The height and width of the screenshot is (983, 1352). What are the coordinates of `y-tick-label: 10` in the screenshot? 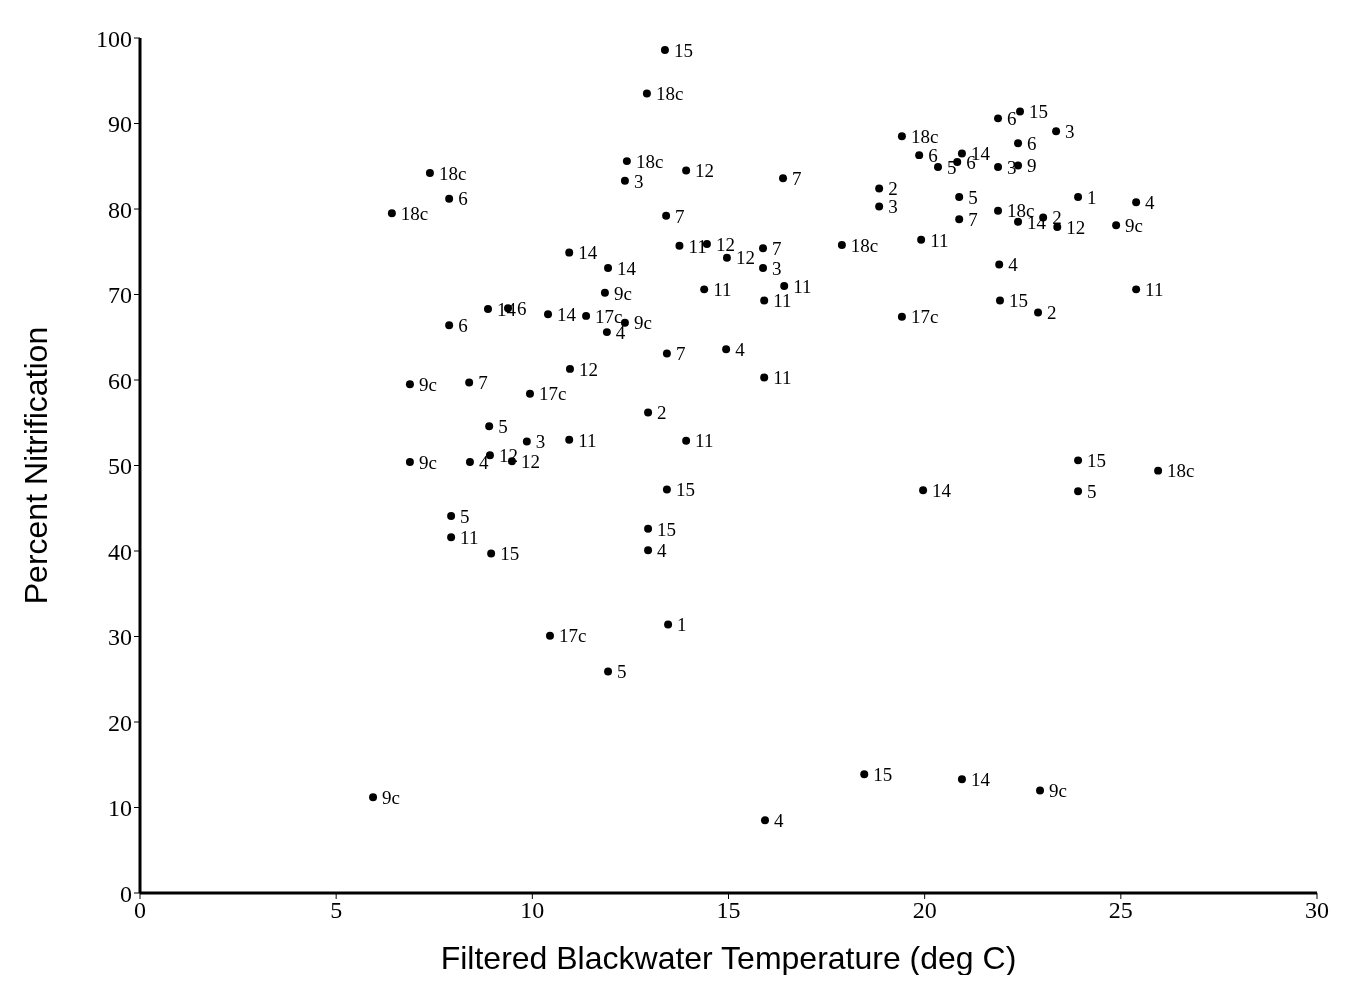 It's located at (120, 808).